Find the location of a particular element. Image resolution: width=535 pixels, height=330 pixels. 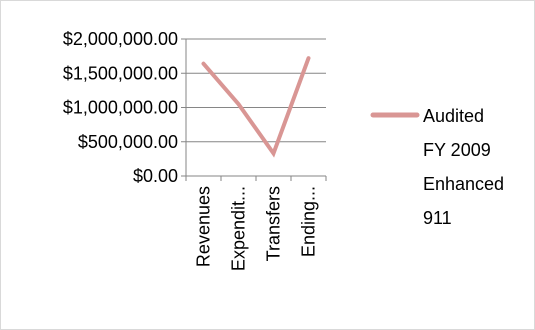

y-tick-label: $0.00 is located at coordinates (155, 176).